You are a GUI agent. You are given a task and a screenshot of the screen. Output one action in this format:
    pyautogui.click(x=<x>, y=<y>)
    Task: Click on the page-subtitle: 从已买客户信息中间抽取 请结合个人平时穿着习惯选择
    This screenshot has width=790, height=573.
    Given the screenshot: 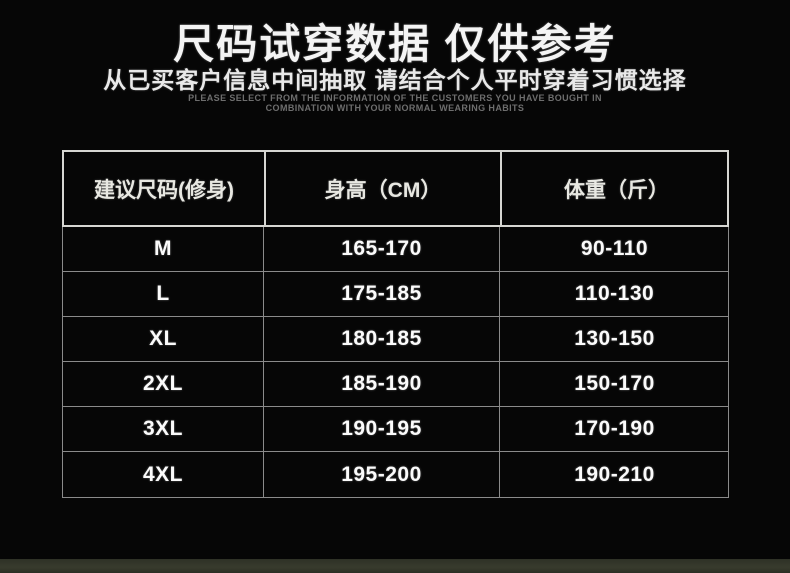 What is the action you would take?
    pyautogui.click(x=395, y=80)
    